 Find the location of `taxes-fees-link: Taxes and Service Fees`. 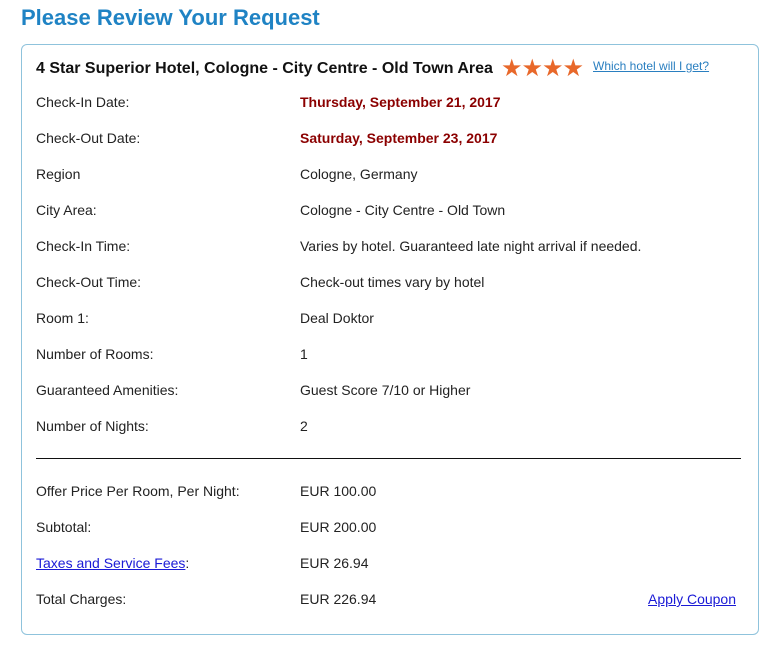

taxes-fees-link: Taxes and Service Fees is located at coordinates (111, 563).